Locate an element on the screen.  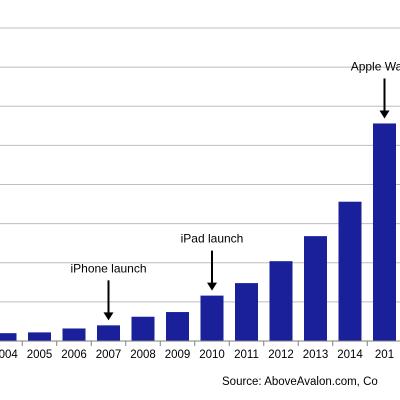
x-tick-label: 2007 is located at coordinates (109, 355).